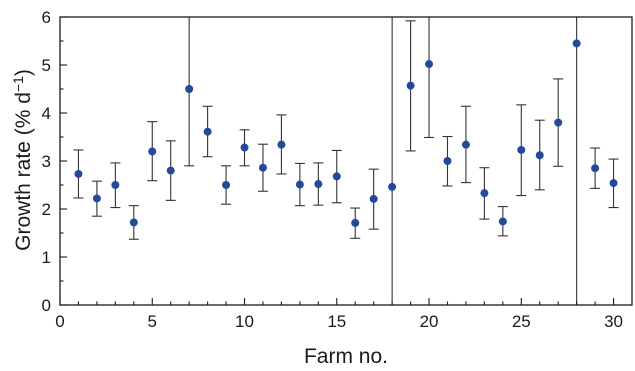 The height and width of the screenshot is (371, 635). I want to click on y-axis-title-close: ), so click(23, 72).